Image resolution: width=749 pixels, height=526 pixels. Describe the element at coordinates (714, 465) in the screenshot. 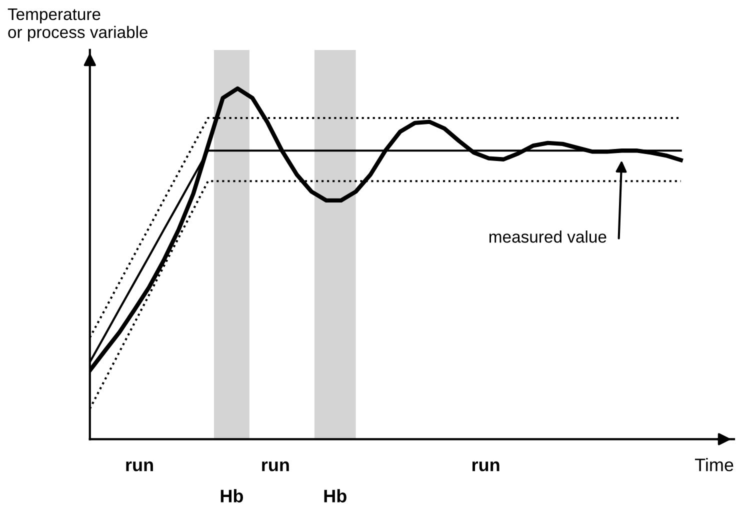

I see `x-axis-title: Time` at that location.